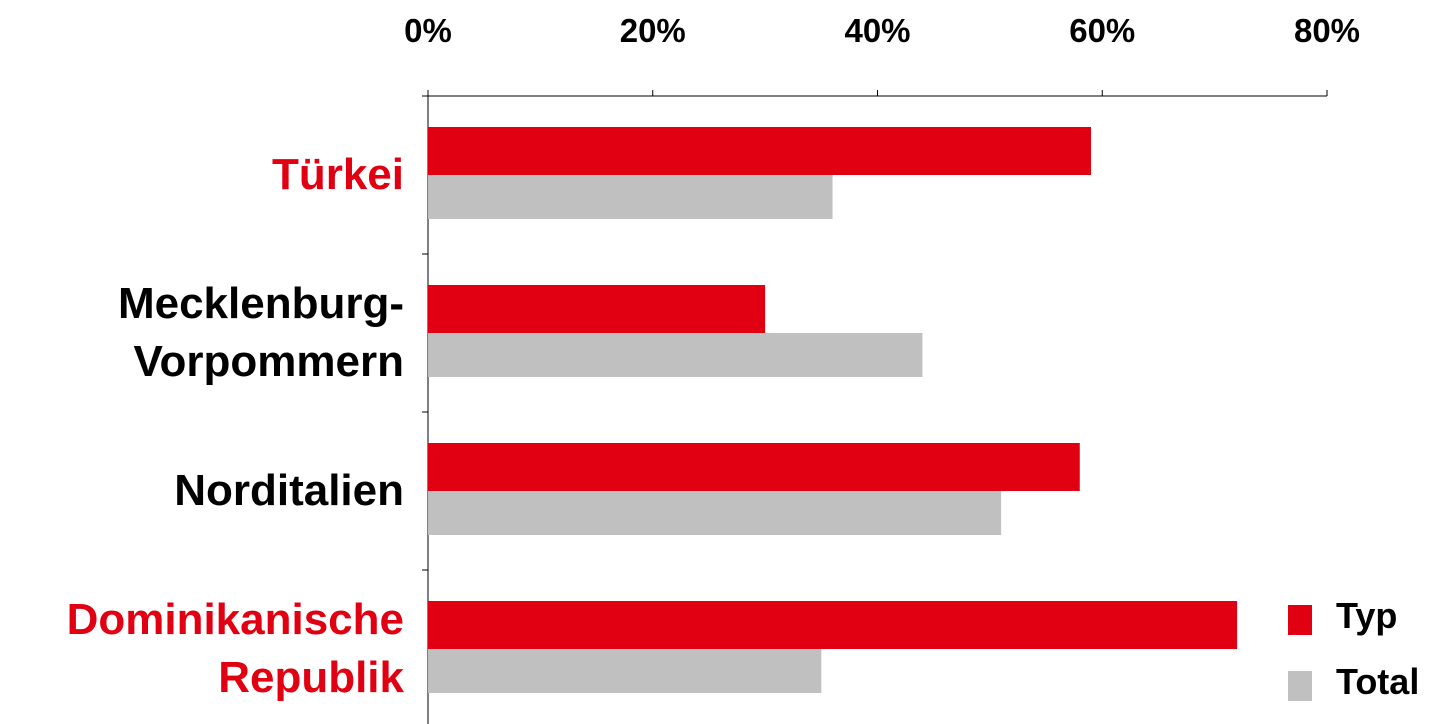 The width and height of the screenshot is (1443, 724). I want to click on legend-swatch-typ, so click(1300, 620).